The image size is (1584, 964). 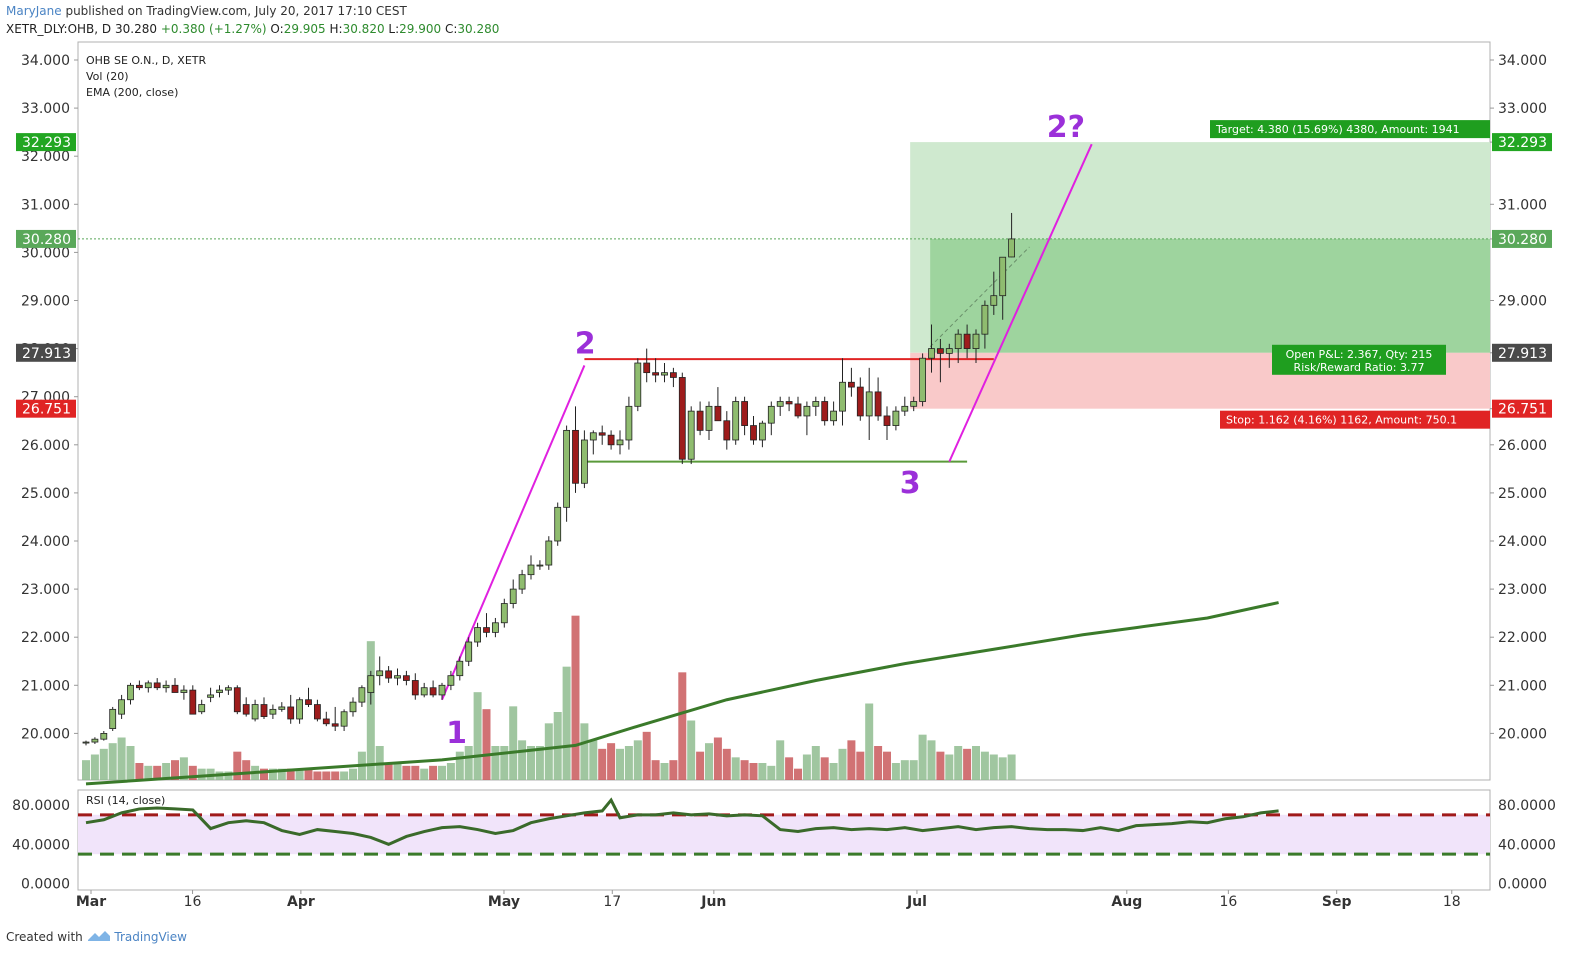 What do you see at coordinates (1522, 410) in the screenshot?
I see `price-tag-right: 26.751` at bounding box center [1522, 410].